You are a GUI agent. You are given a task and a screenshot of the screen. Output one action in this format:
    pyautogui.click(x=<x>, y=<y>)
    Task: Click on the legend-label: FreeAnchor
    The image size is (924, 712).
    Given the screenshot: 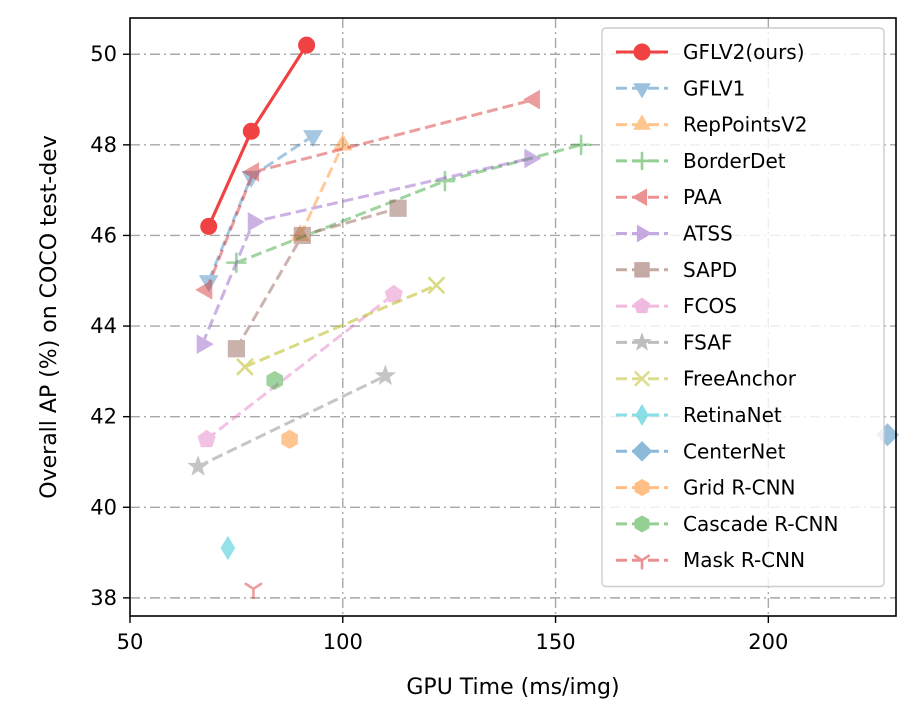 What is the action you would take?
    pyautogui.click(x=740, y=379)
    